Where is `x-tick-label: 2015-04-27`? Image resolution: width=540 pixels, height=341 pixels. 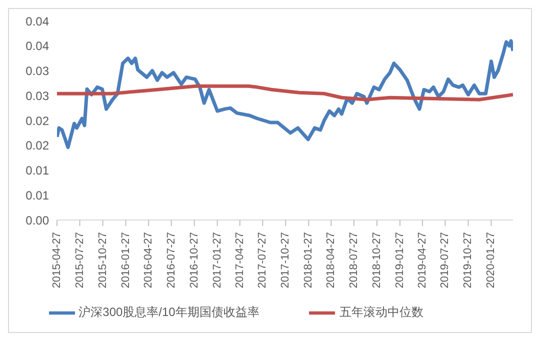
x-tick-label: 2015-04-27 is located at coordinates (57, 260).